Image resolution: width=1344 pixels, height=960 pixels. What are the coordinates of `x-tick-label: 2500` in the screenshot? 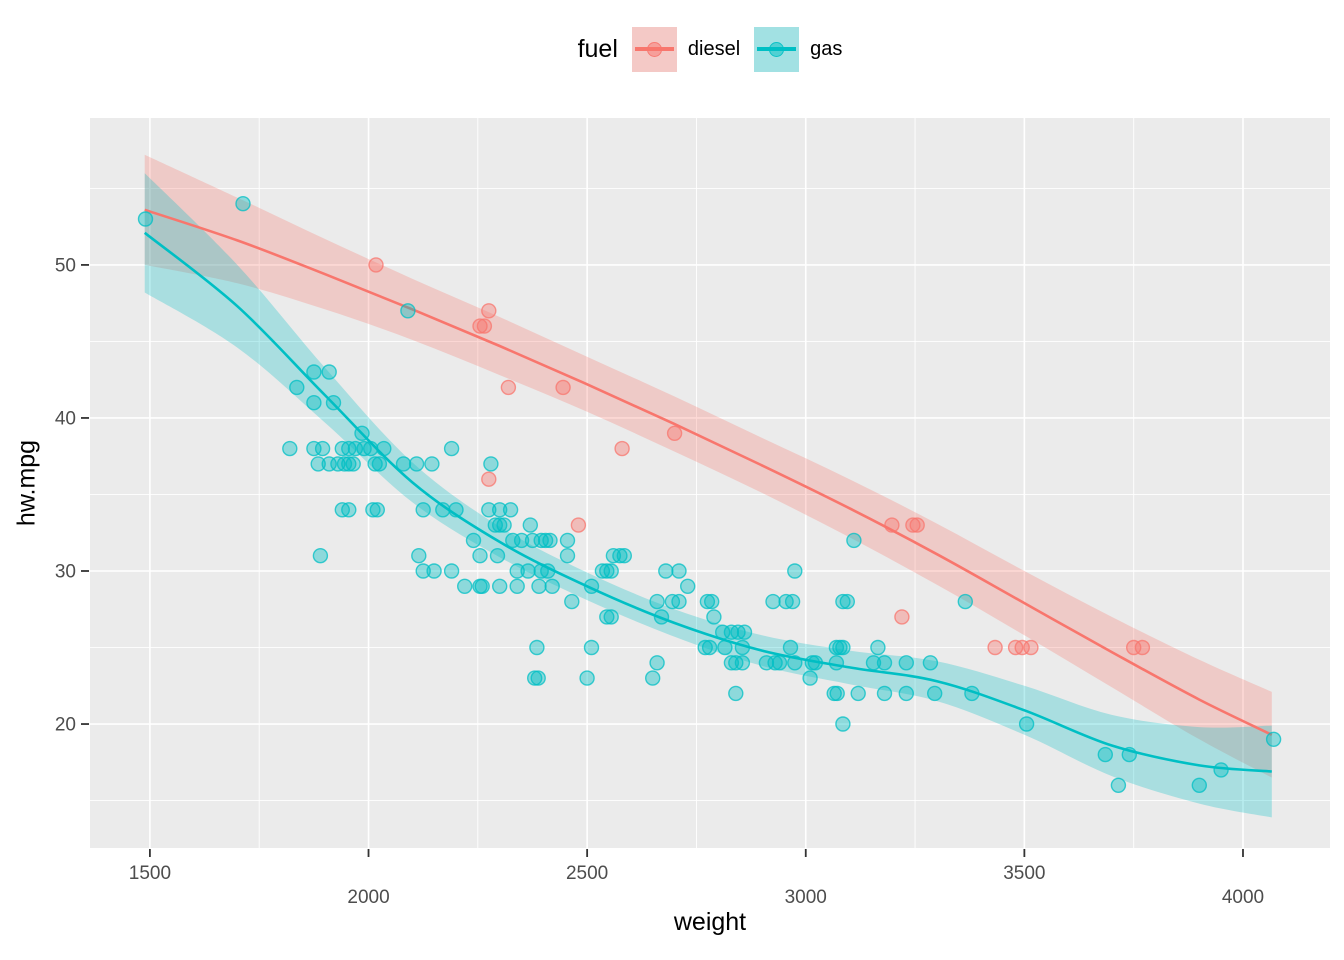 It's located at (587, 873).